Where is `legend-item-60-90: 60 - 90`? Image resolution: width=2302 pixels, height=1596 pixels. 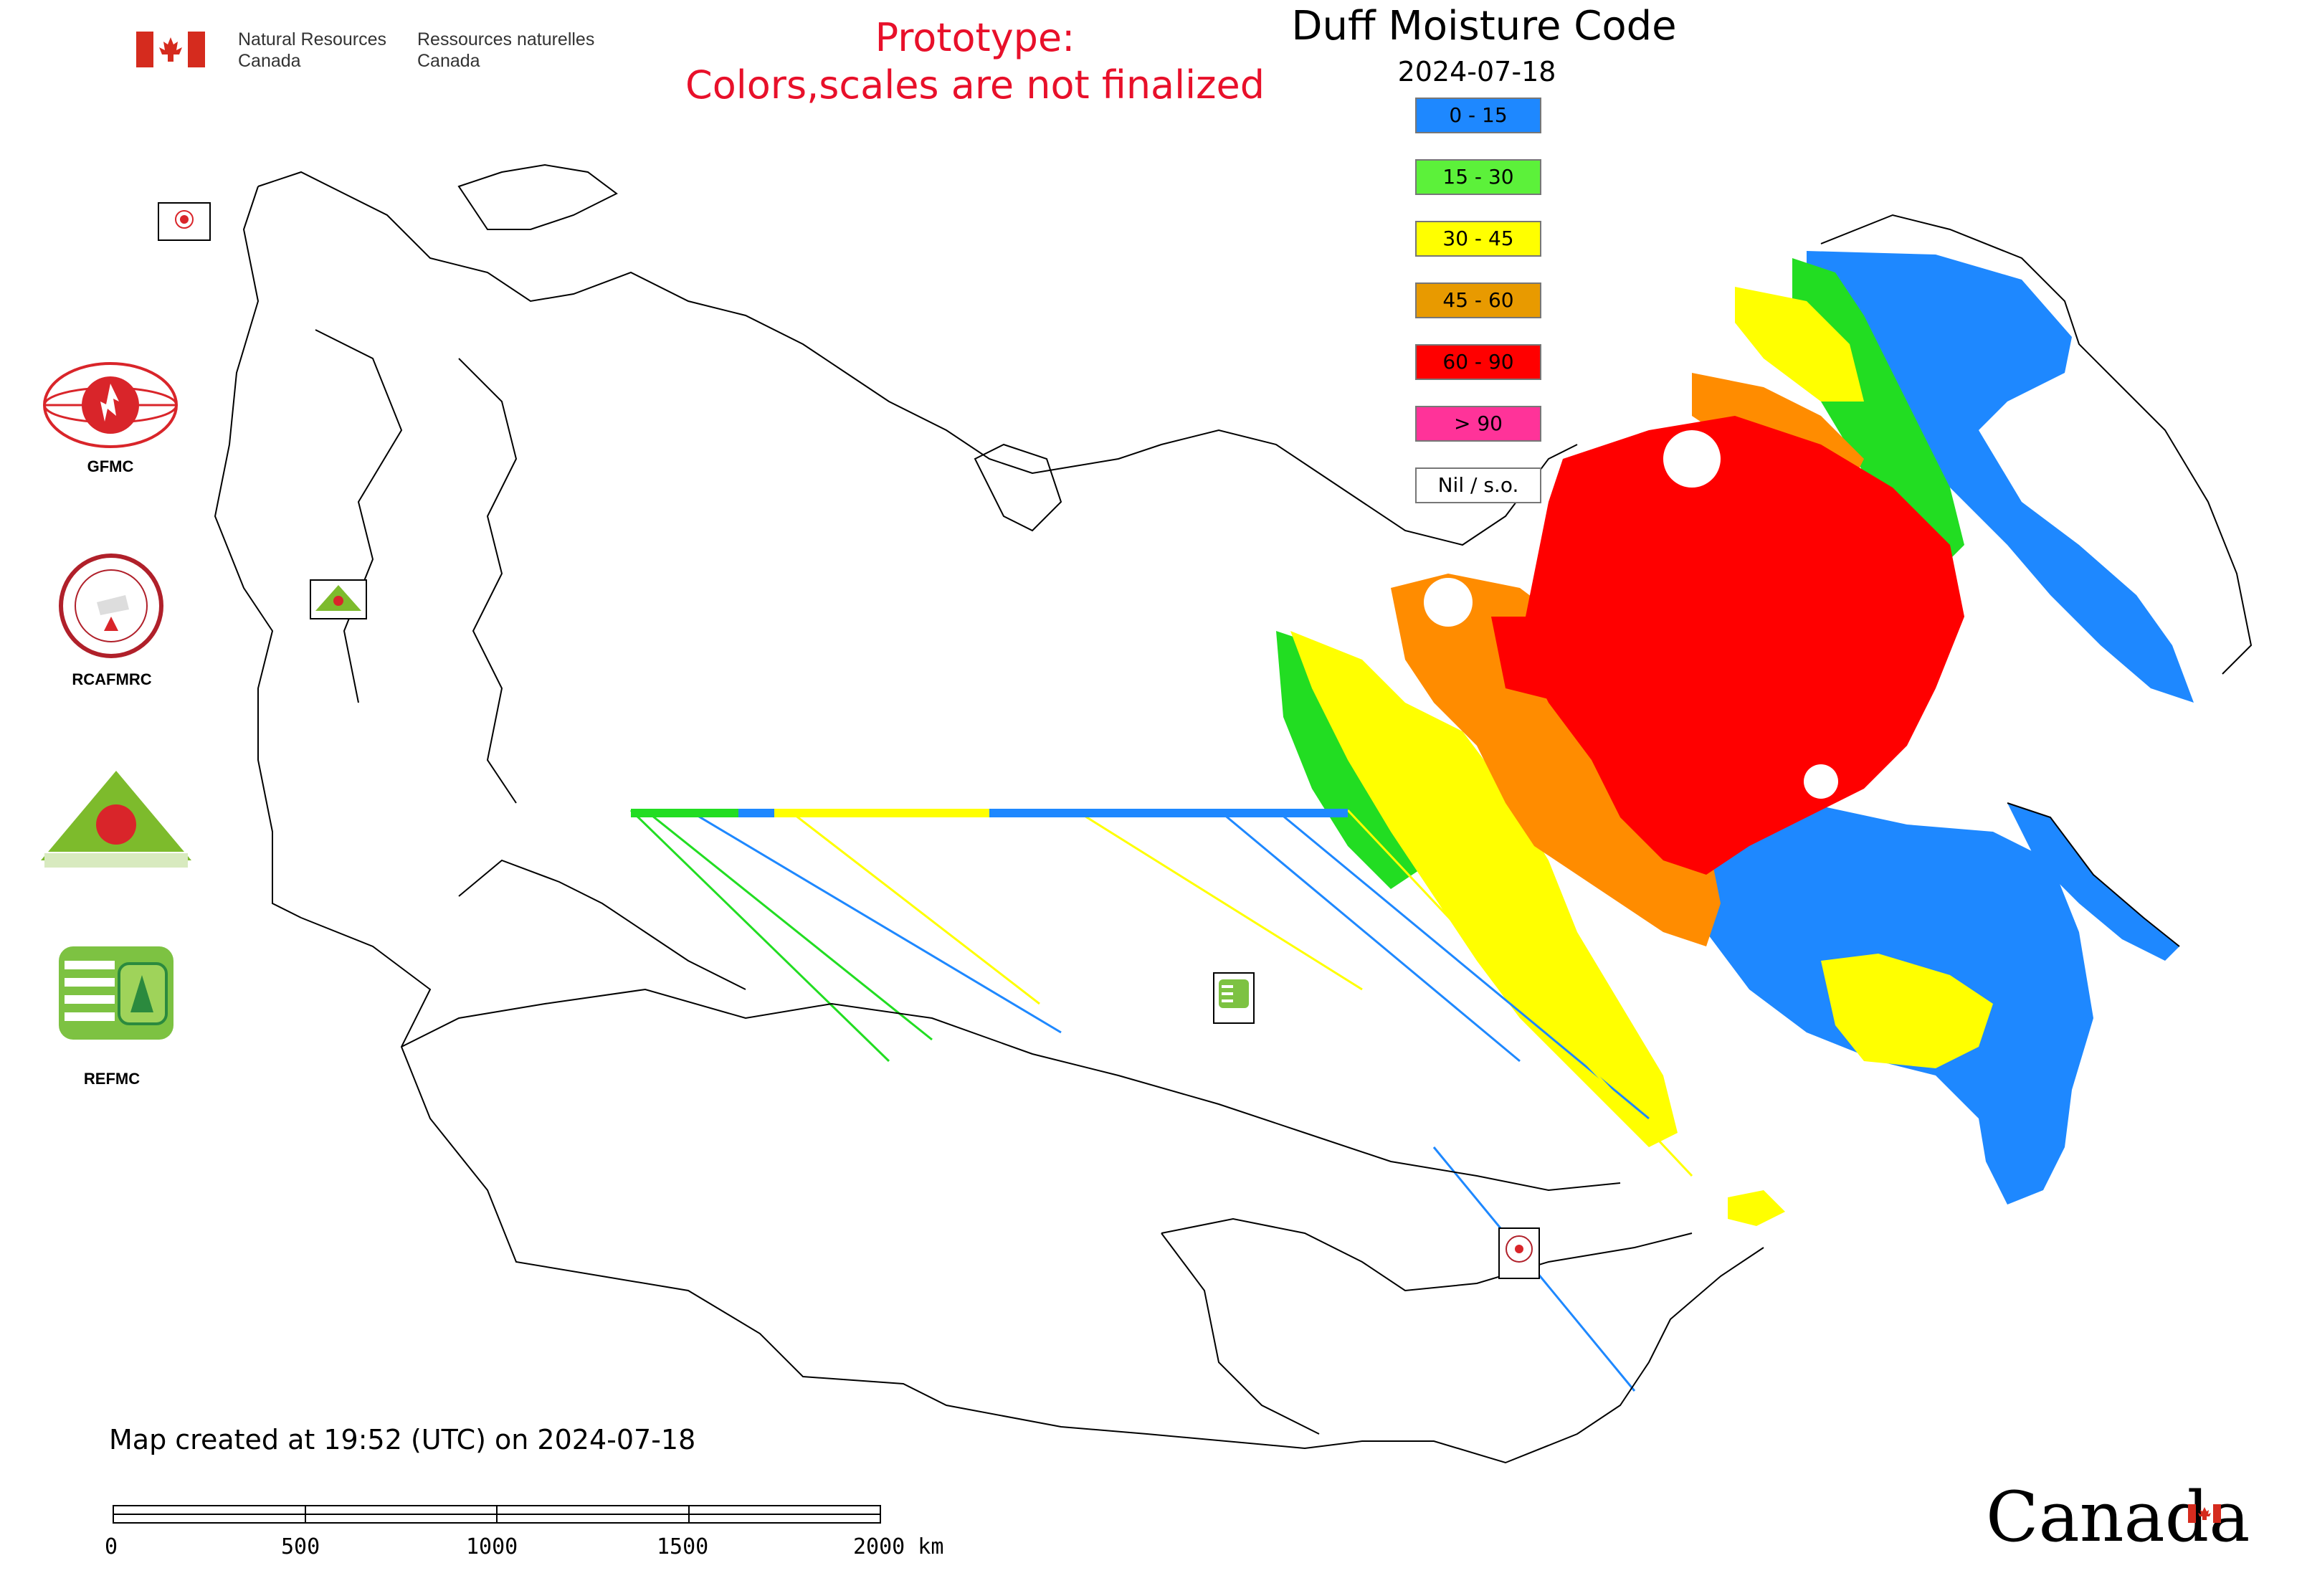
legend-item-60-90: 60 - 90 is located at coordinates (1478, 362).